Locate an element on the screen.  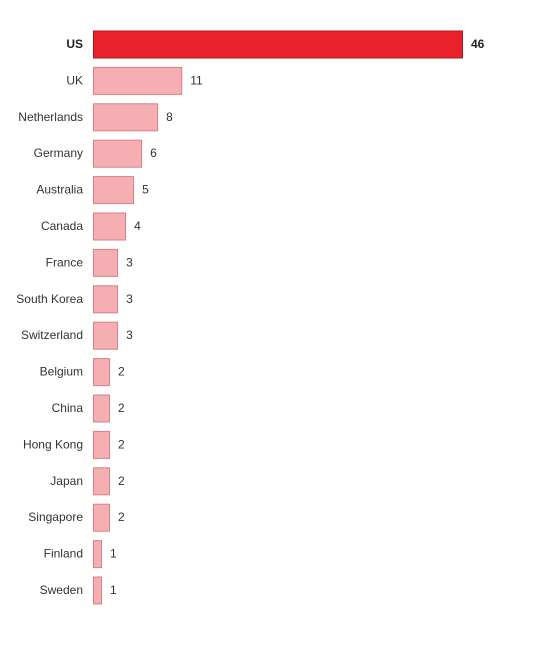
bar-row-finland: Finland 1 is located at coordinates (80, 554).